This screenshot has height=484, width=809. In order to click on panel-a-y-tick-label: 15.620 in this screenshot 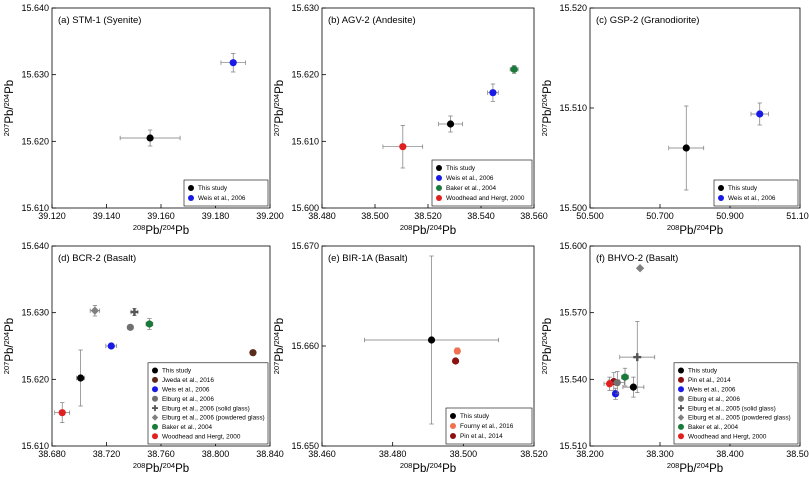, I will do `click(35, 141)`.